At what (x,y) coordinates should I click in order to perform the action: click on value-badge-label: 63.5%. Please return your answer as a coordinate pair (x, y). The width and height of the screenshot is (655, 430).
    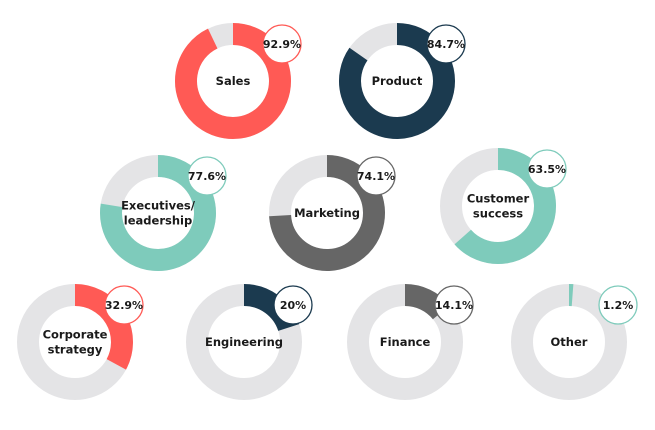
    Looking at the image, I should click on (547, 169).